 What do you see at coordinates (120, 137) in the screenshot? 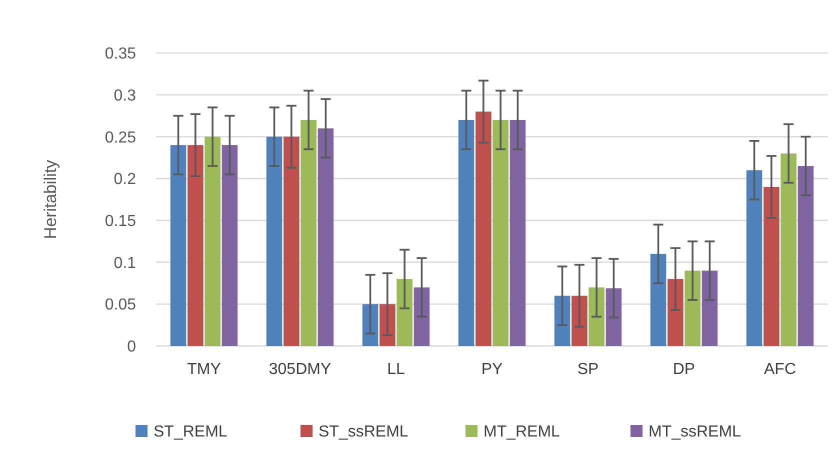
I see `y-tick-label: 0.25` at bounding box center [120, 137].